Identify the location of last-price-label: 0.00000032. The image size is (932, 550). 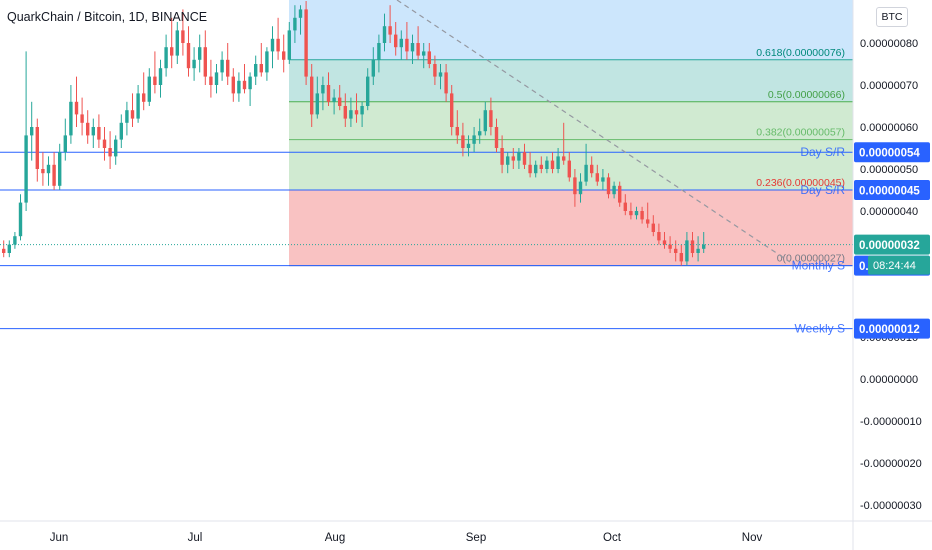
(889, 246).